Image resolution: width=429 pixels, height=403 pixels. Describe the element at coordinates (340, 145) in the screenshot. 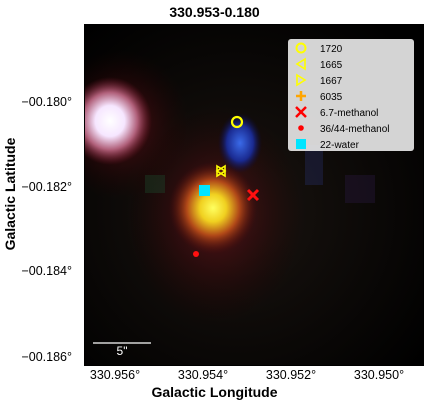

I see `svg-text: 22-water` at that location.